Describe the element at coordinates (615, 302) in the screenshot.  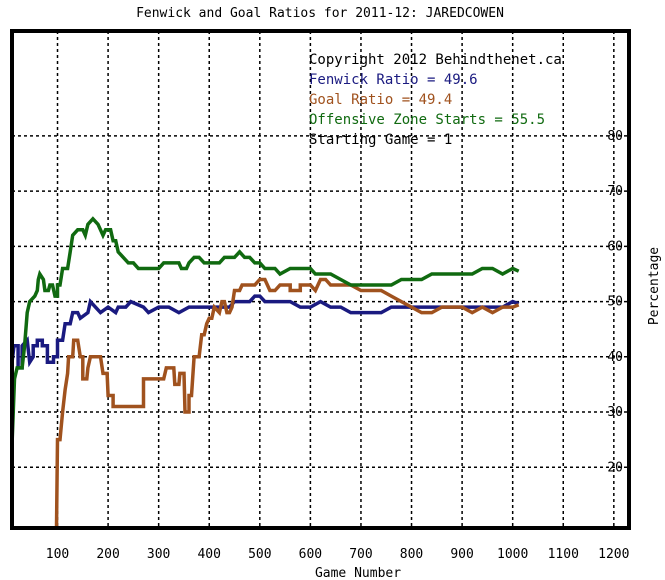
I see `y-tick-label: 50` at that location.